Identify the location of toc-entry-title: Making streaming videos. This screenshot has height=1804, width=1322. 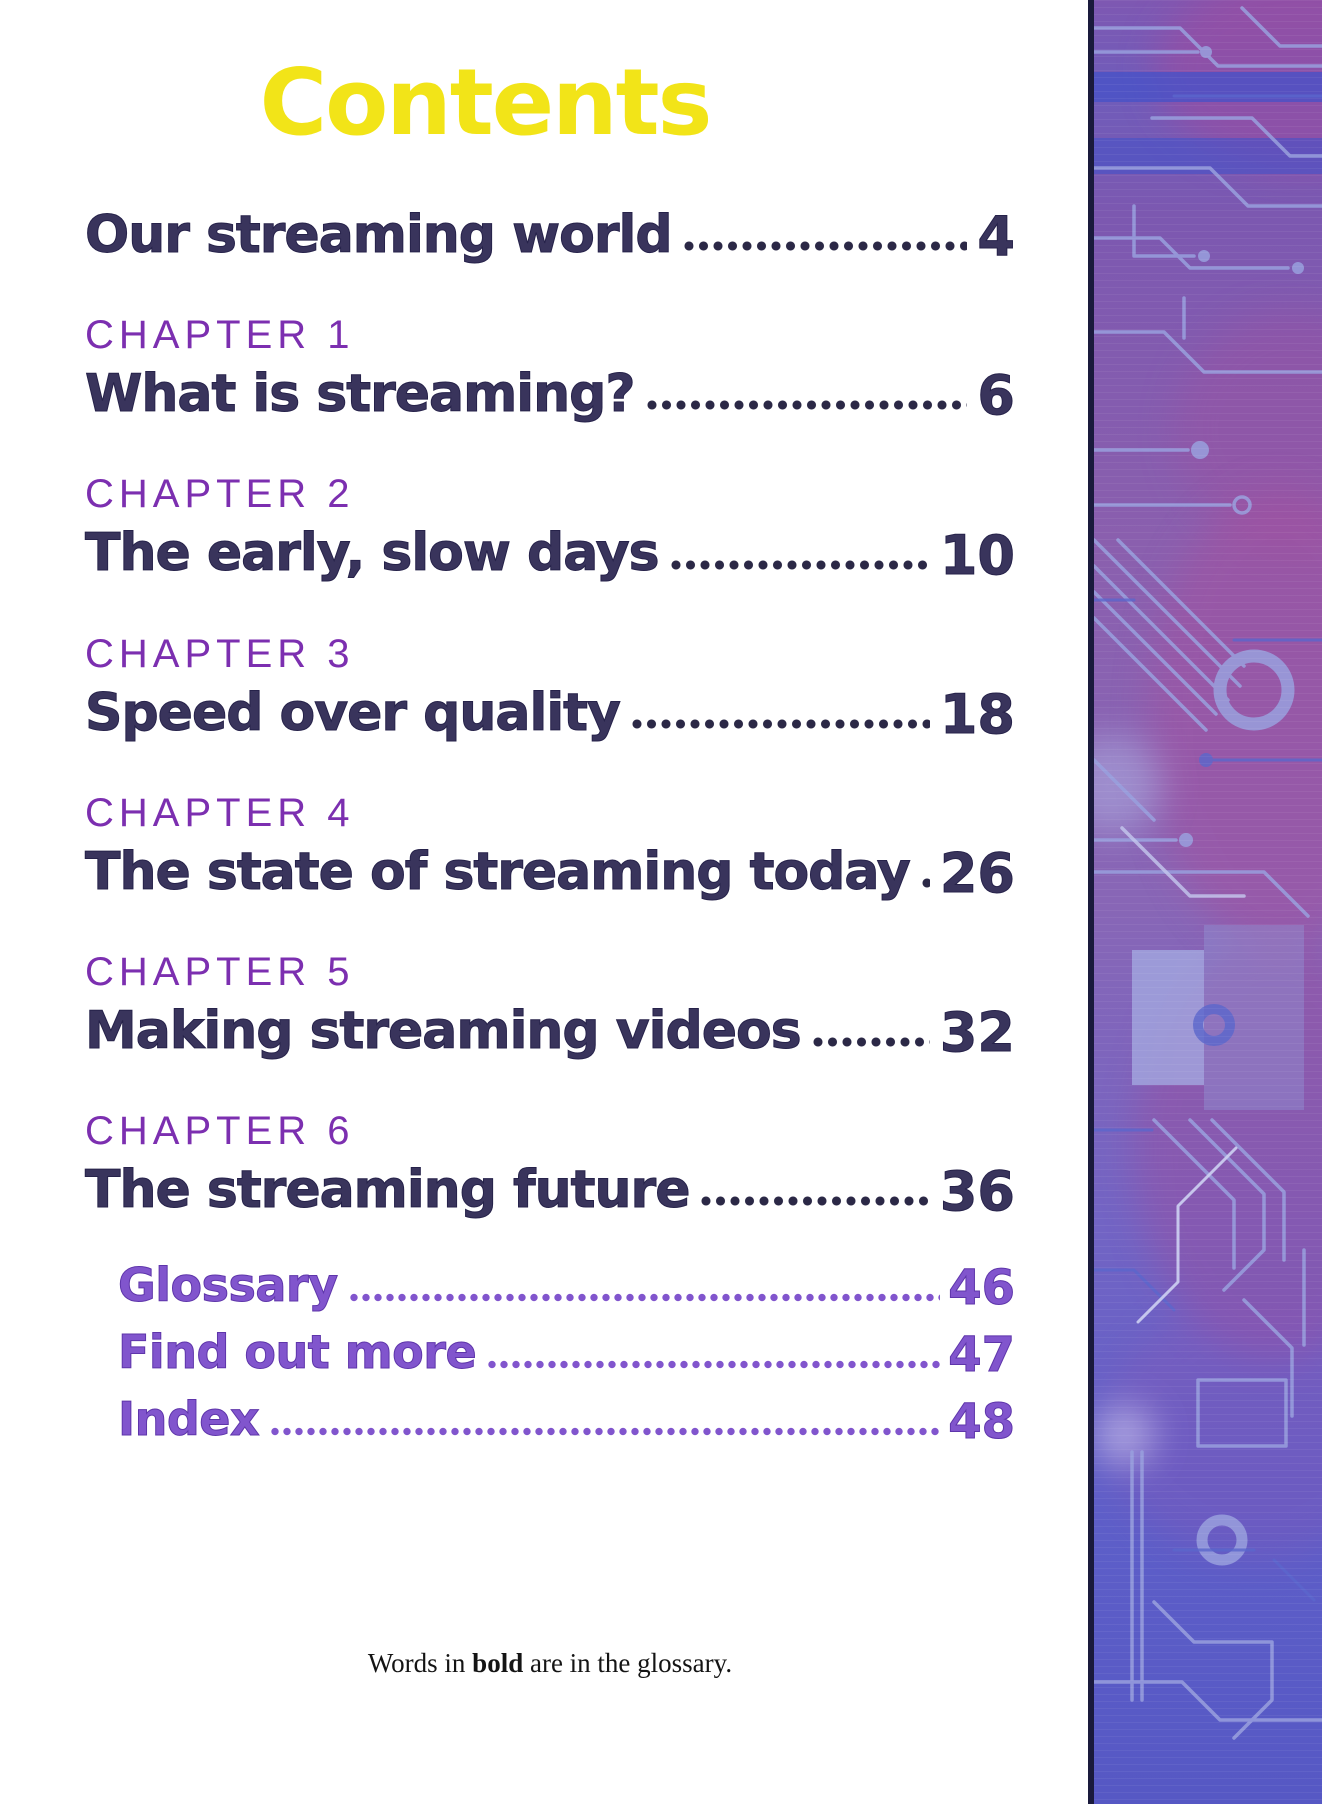
(444, 1030).